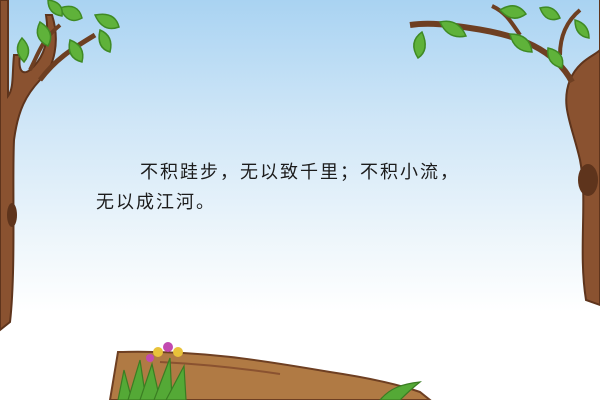  I want to click on proverb-text: 不积跬步，无以致千里；不积小流， 无以成江河。, so click(316, 188).